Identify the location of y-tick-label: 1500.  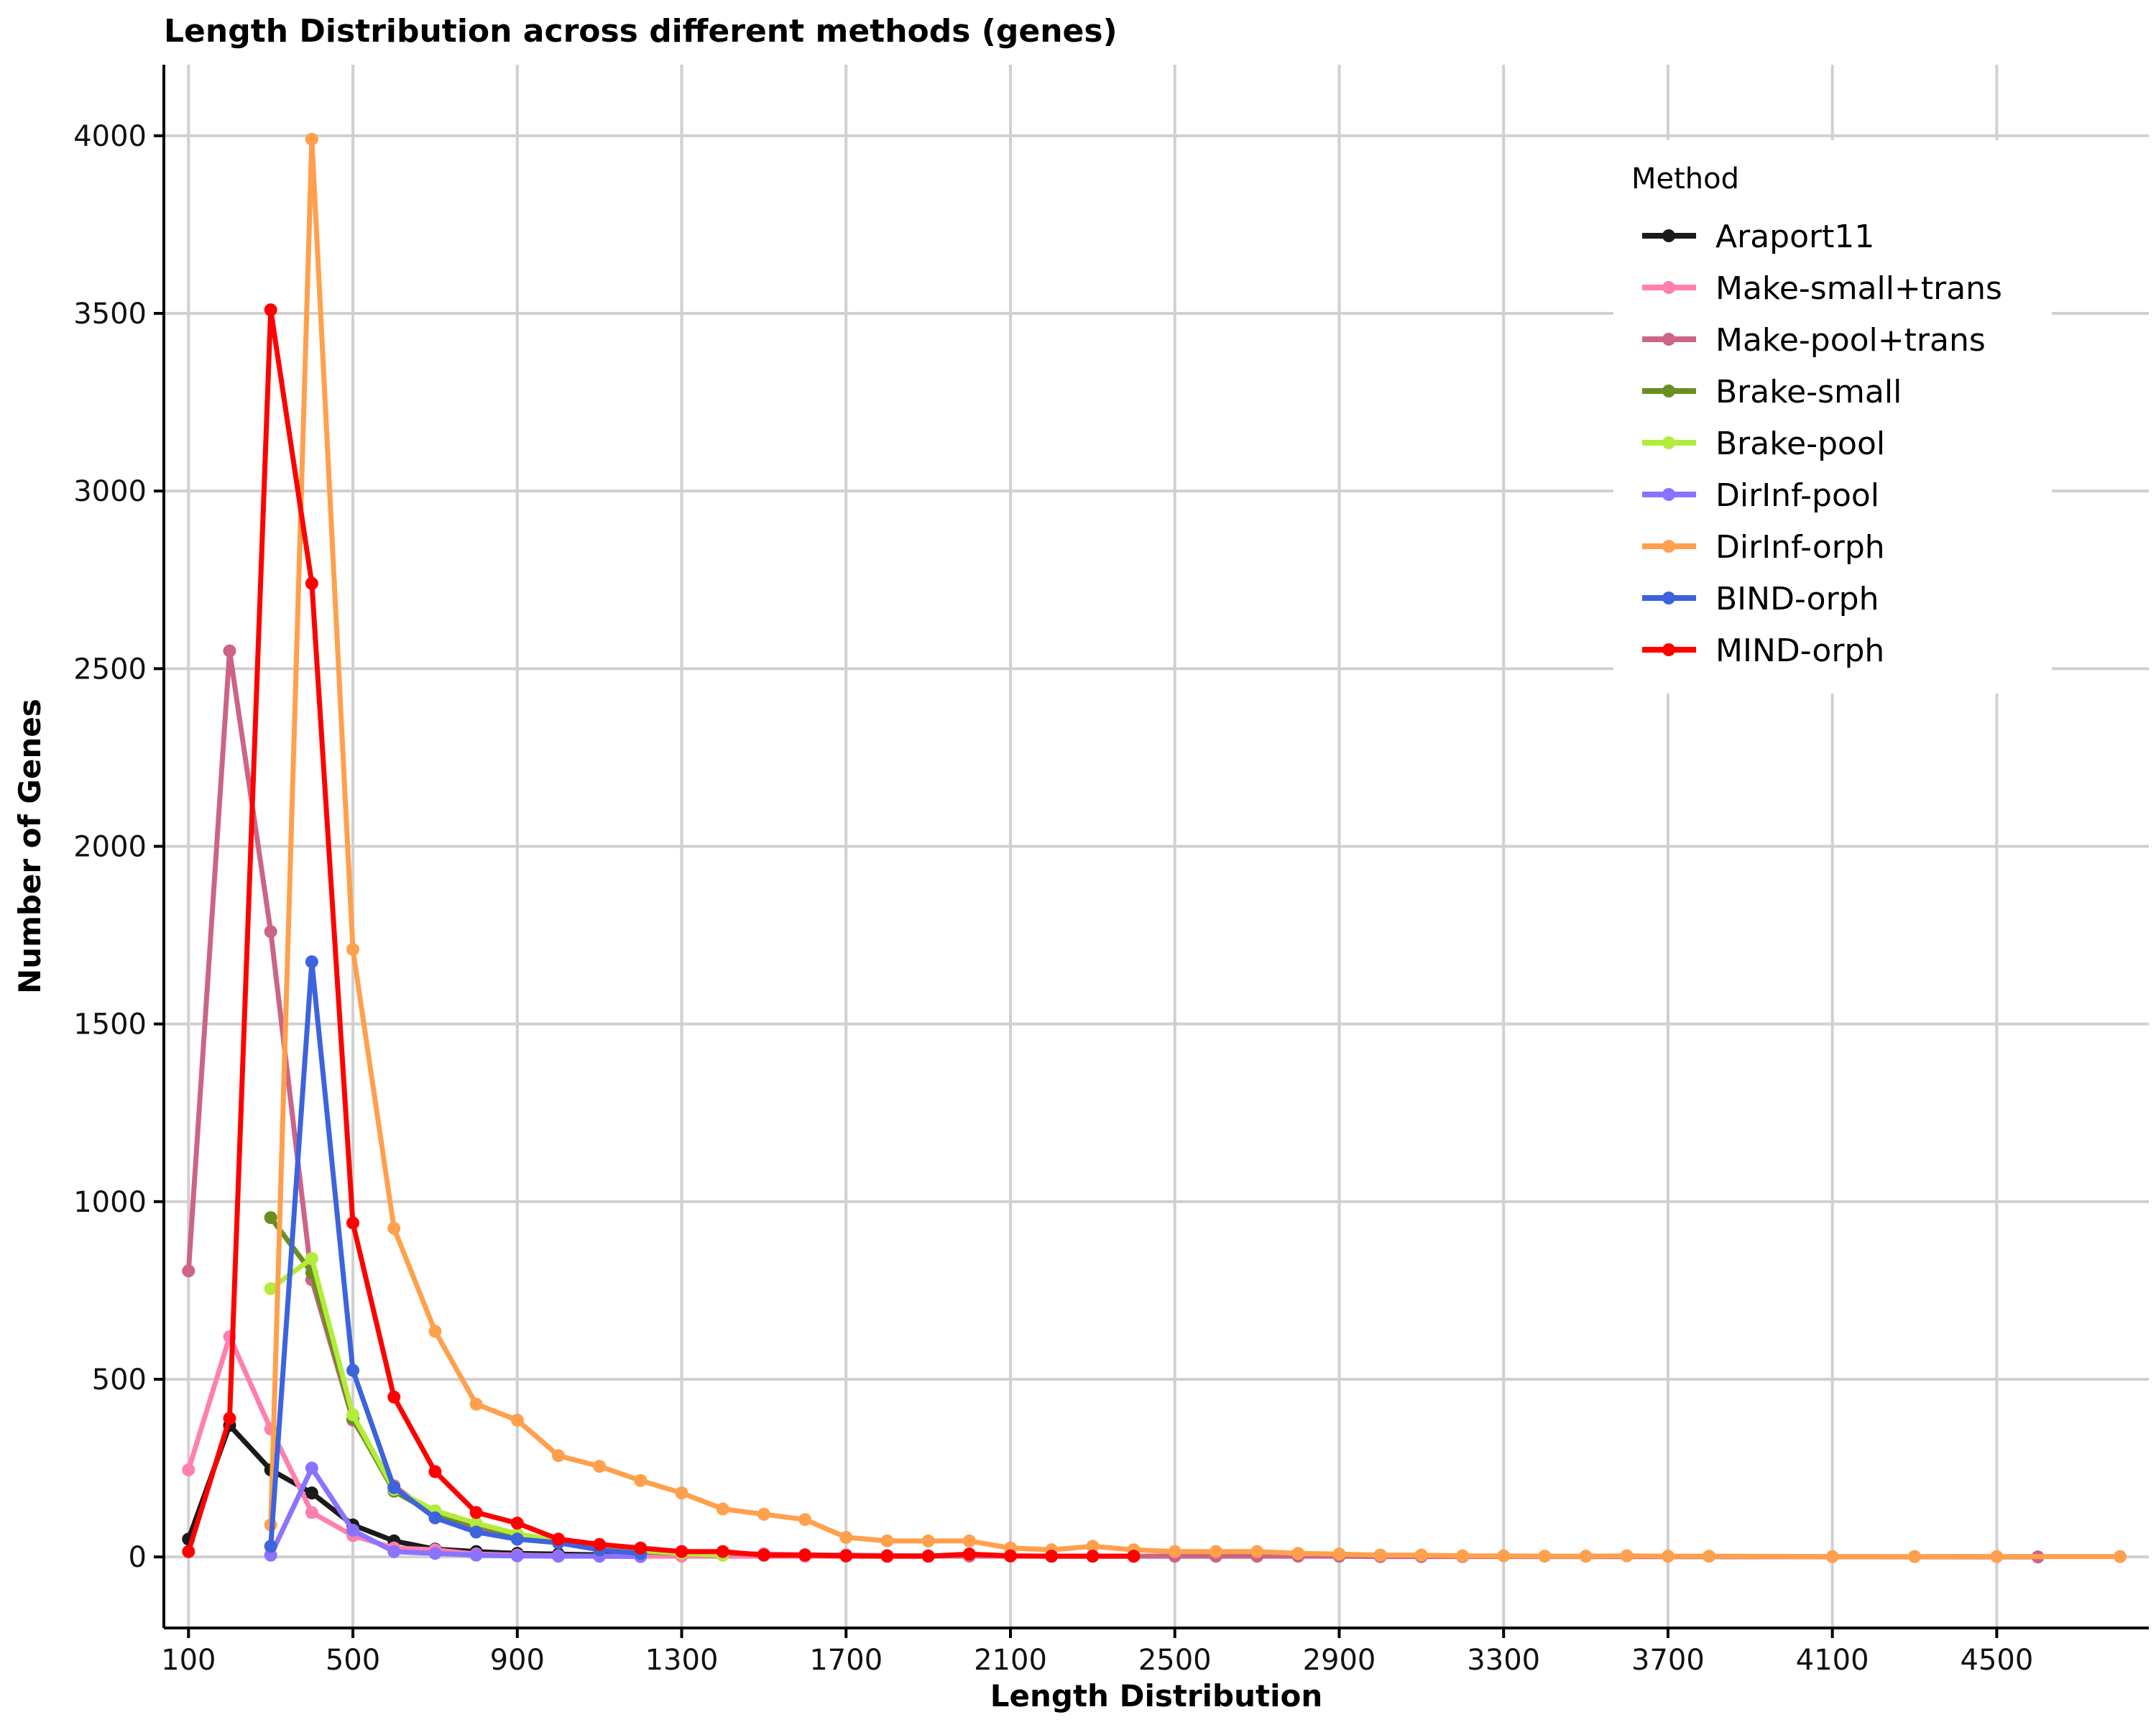
(110, 1024).